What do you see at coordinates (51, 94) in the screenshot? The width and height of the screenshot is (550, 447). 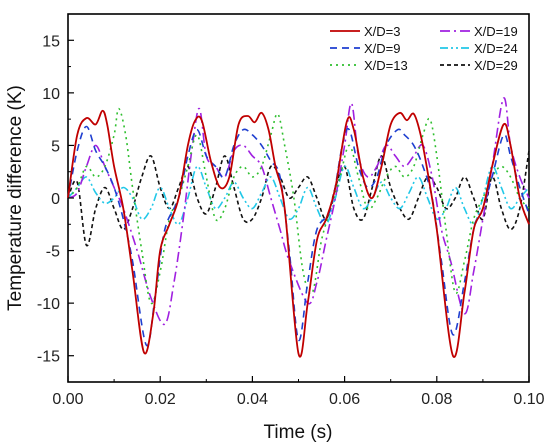 I see `y-tick-label: 10` at bounding box center [51, 94].